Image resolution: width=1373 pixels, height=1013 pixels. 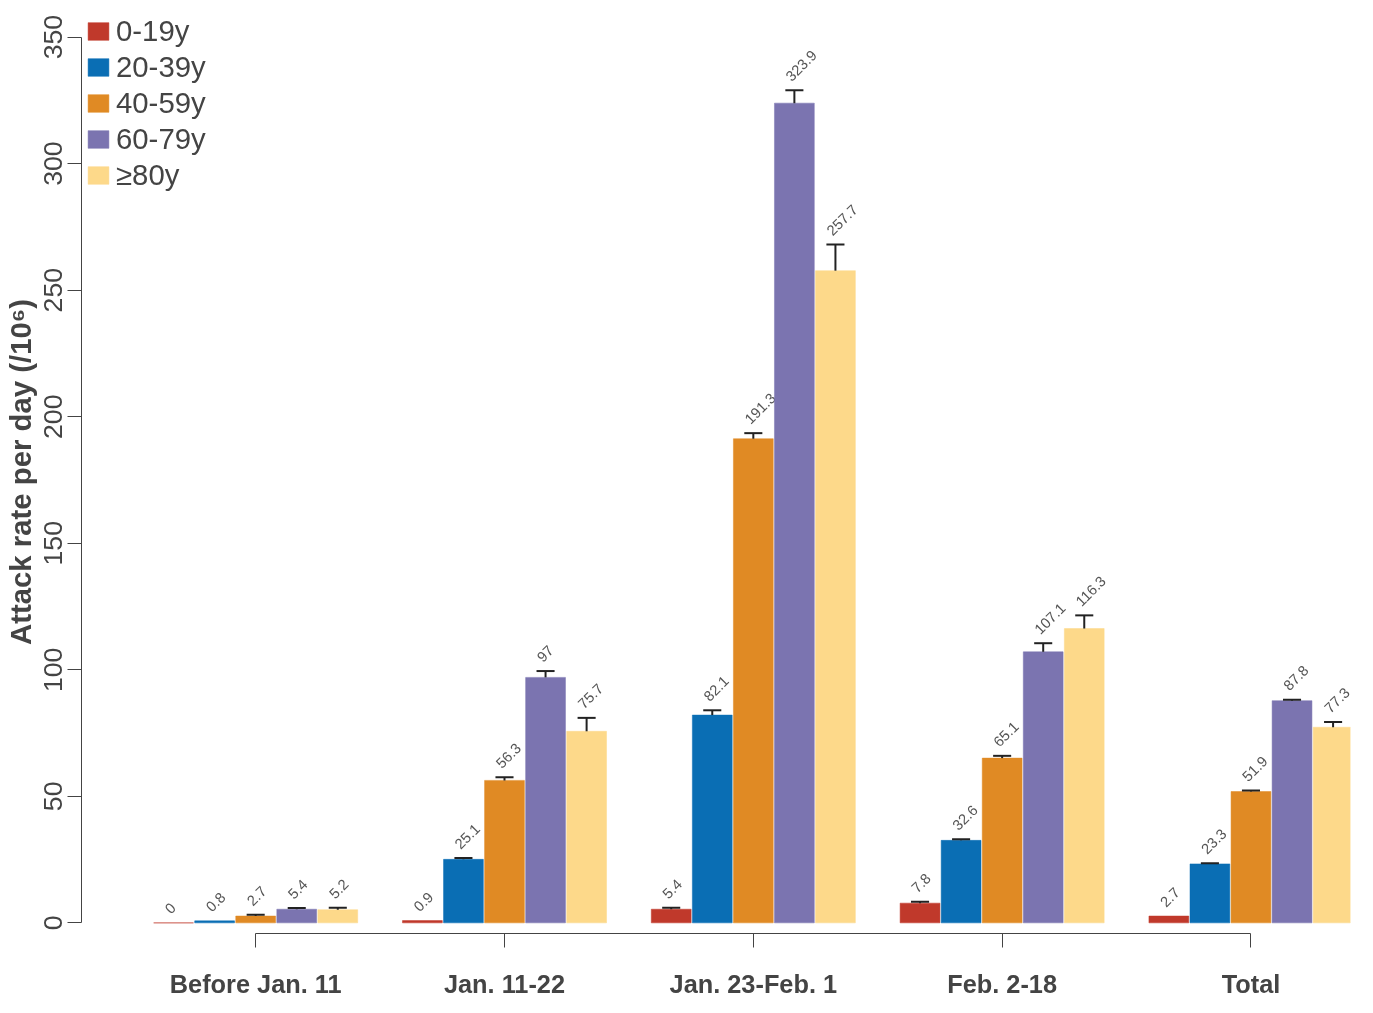 I want to click on data-label: 7.8, so click(x=921, y=883).